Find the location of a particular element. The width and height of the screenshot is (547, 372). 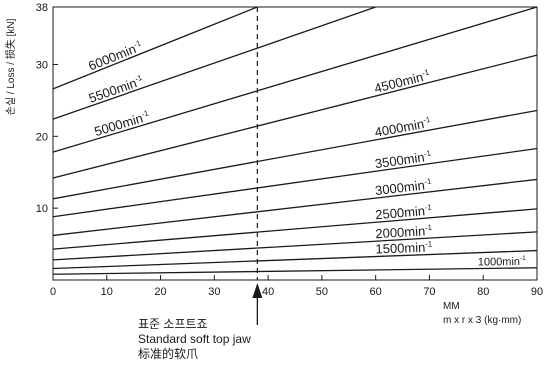

series-label-3500: 3500min-1 is located at coordinates (403, 159).